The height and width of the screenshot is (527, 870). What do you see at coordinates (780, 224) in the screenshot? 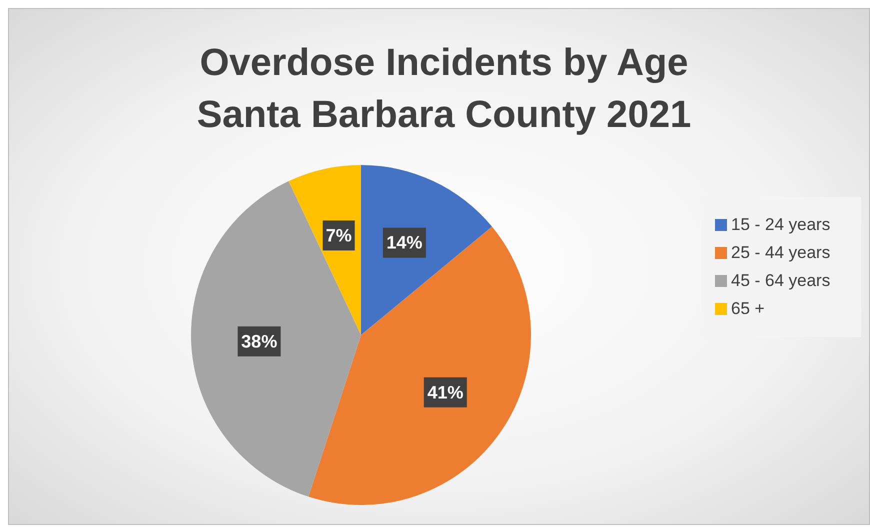
I see `legend-label: 15 - 24 years` at bounding box center [780, 224].